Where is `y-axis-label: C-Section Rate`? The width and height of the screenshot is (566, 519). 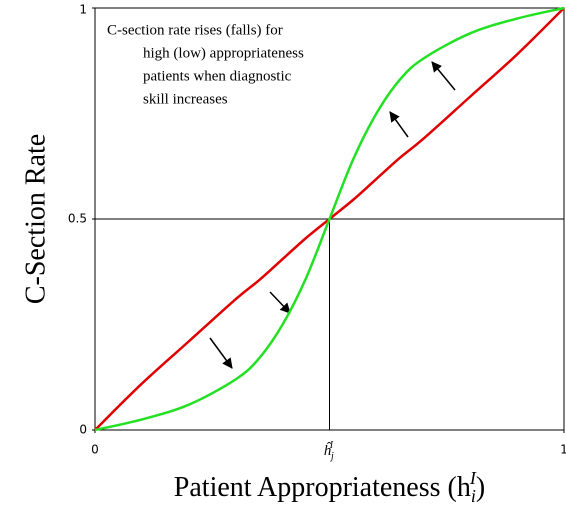
y-axis-label: C-Section Rate is located at coordinates (35, 219).